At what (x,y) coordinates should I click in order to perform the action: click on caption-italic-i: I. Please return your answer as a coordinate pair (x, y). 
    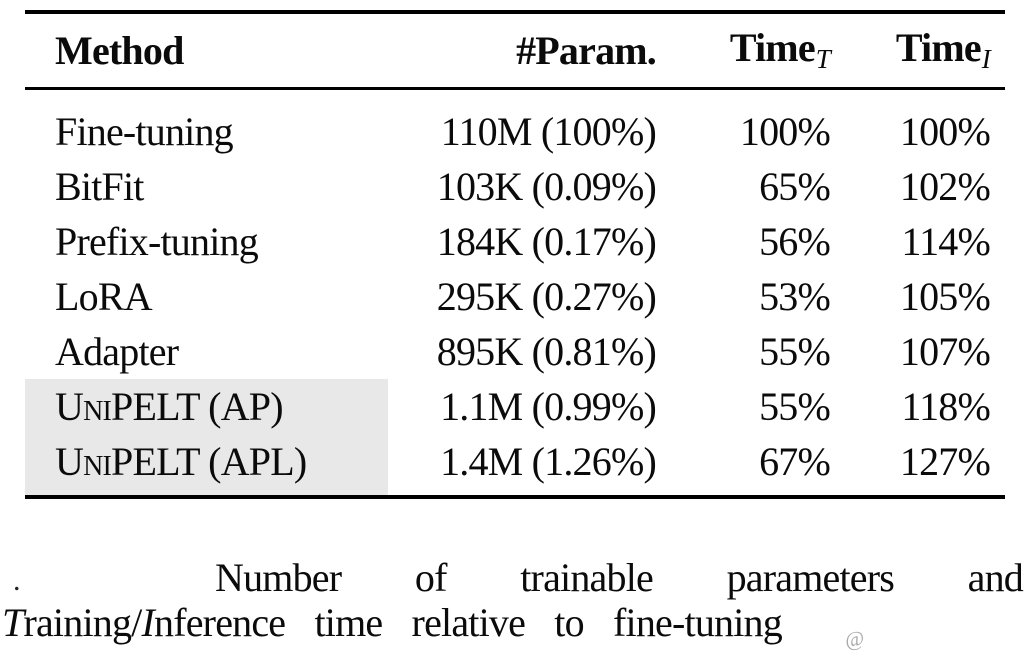
    Looking at the image, I should click on (147, 622).